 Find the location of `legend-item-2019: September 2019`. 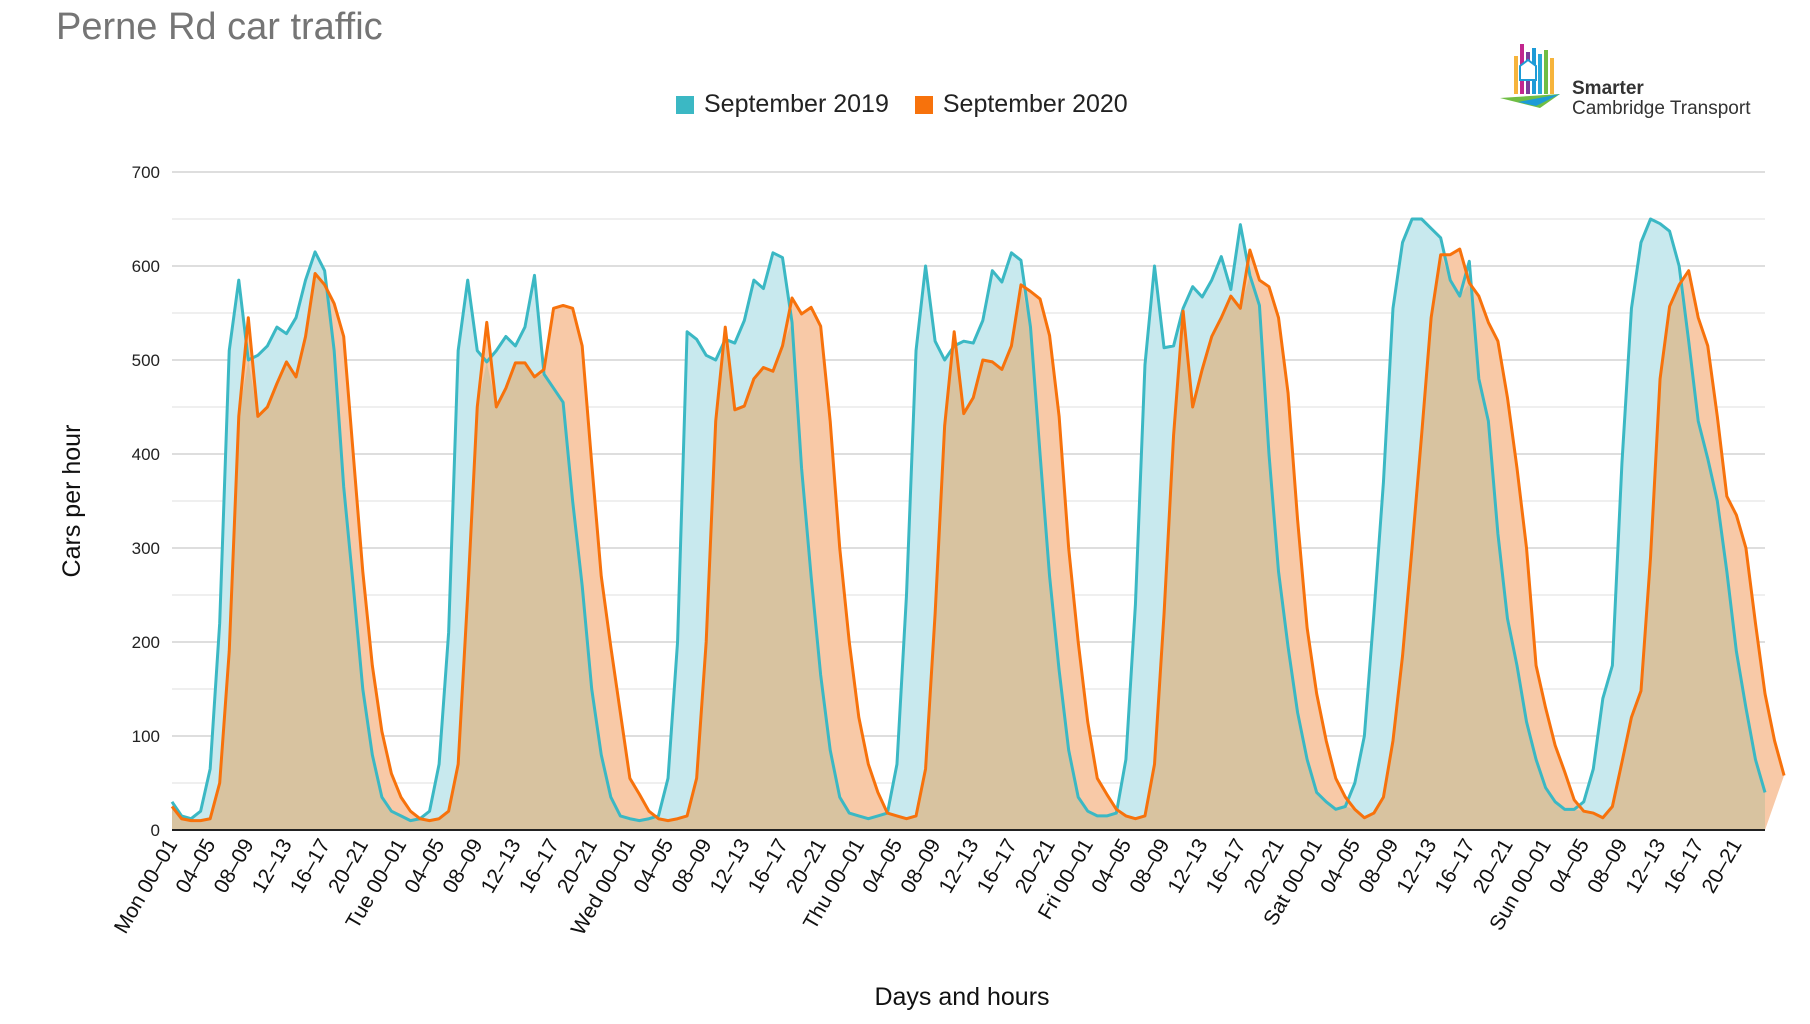

legend-item-2019: September 2019 is located at coordinates (782, 104).